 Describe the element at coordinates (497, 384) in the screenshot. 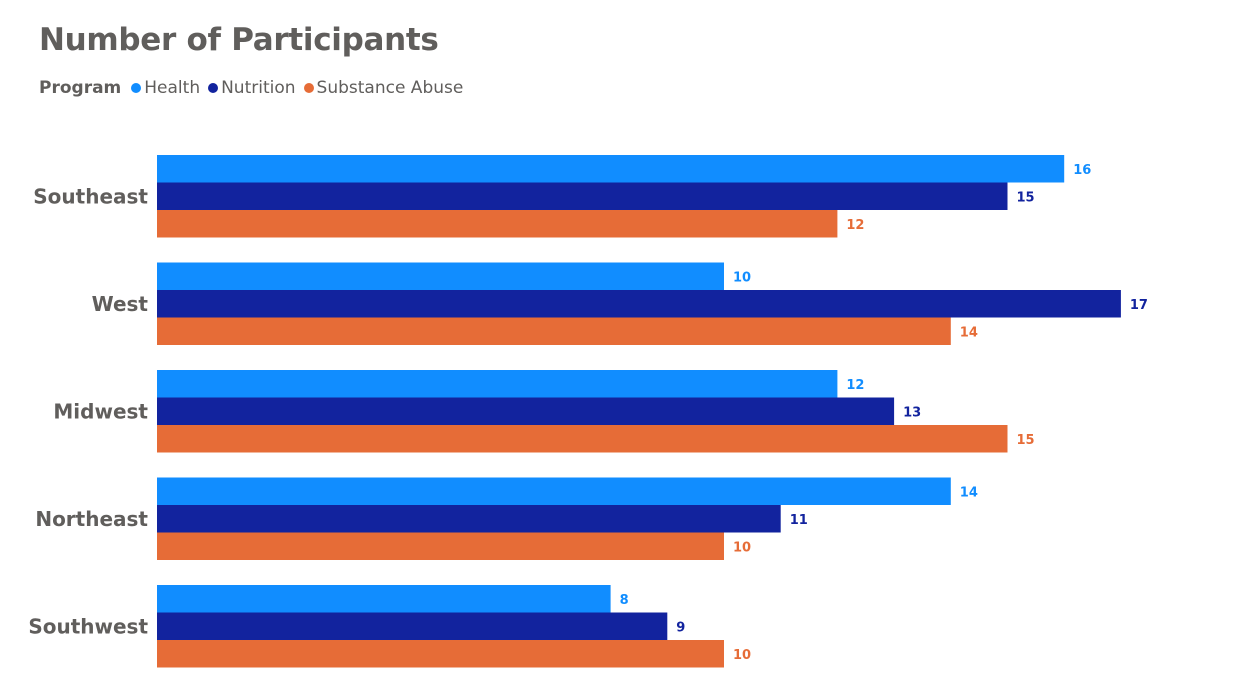

I see `bar-midwest-health` at that location.